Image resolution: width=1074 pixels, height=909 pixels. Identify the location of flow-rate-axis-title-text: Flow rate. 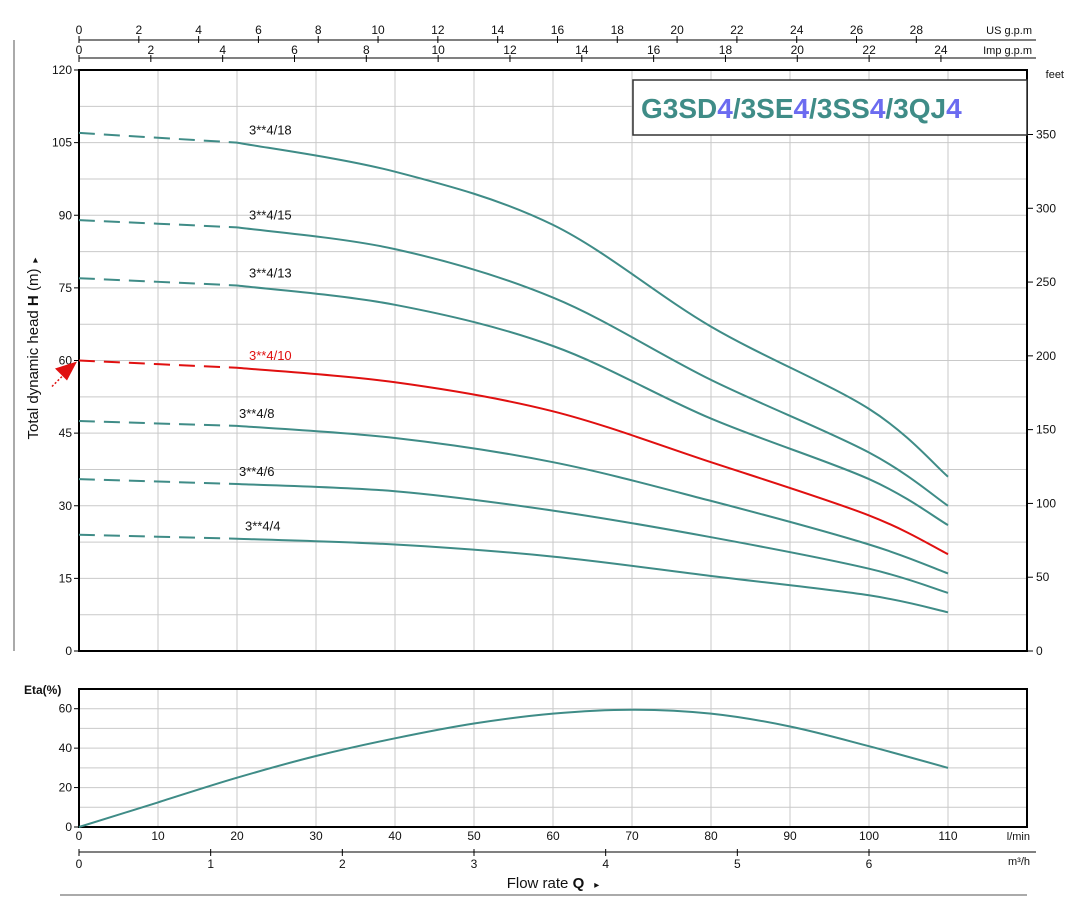
(540, 883).